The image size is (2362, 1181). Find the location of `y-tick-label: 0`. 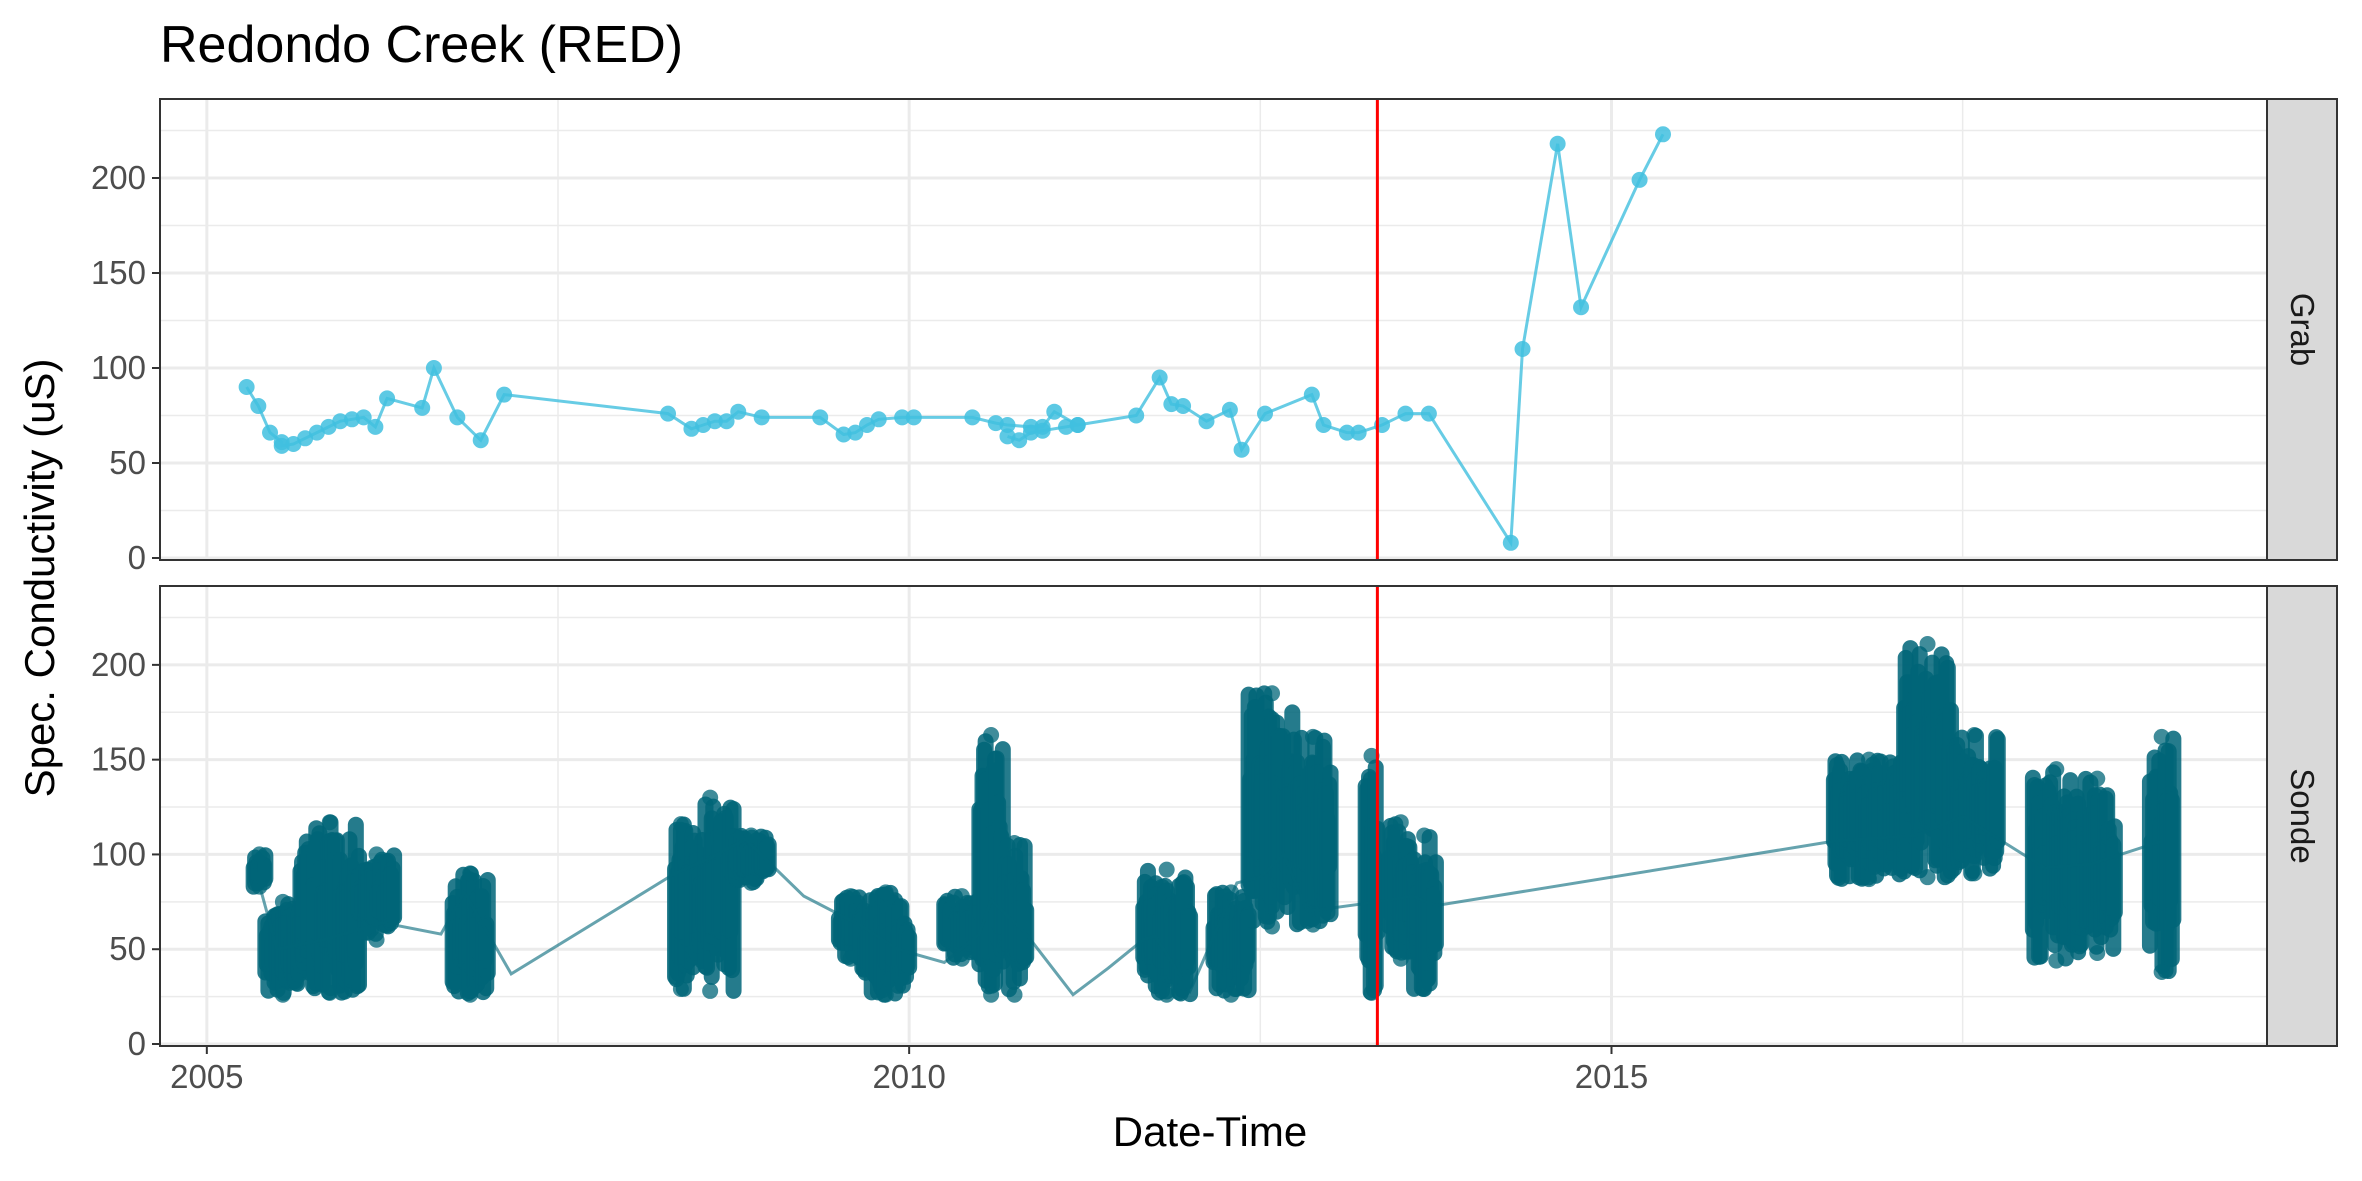

y-tick-label: 0 is located at coordinates (137, 557).